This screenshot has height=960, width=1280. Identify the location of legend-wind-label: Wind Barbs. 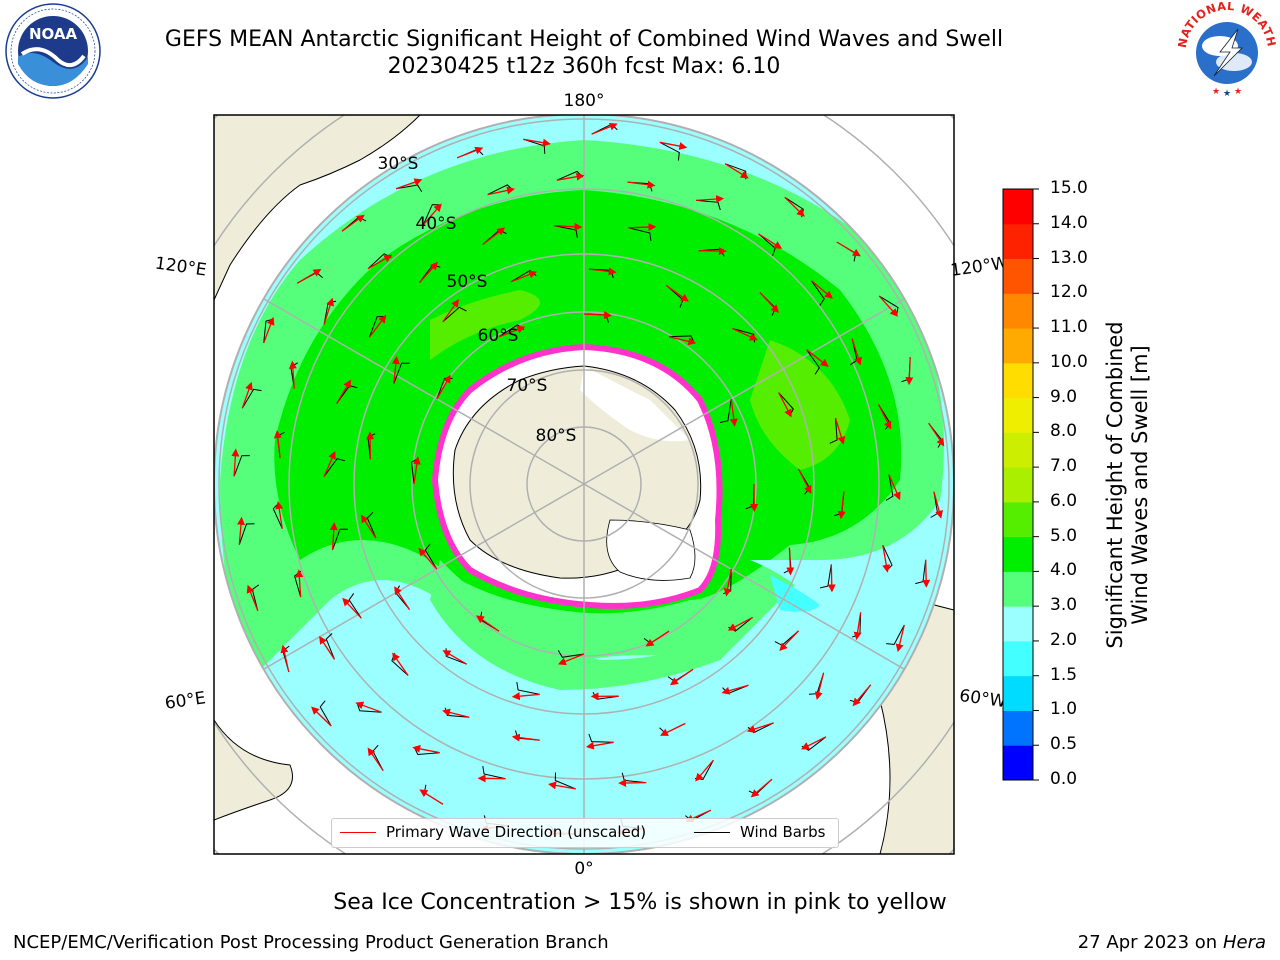
(783, 832).